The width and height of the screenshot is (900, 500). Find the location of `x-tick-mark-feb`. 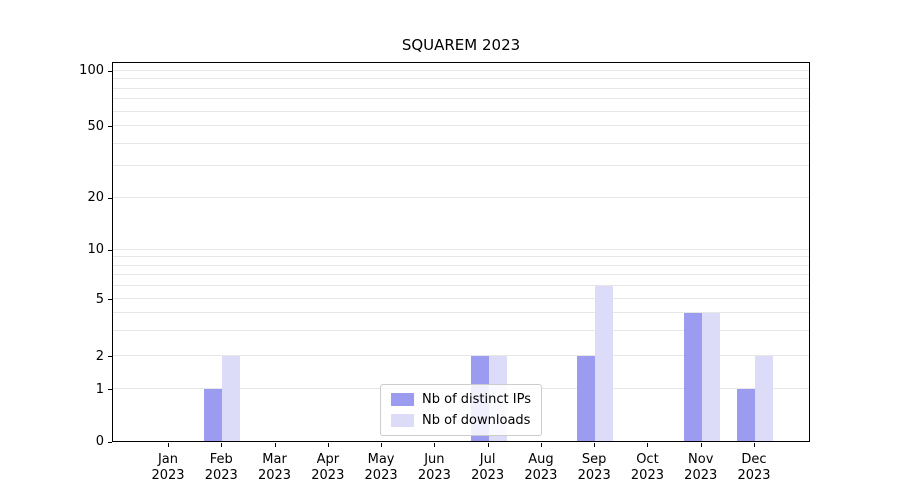

x-tick-mark-feb is located at coordinates (222, 445).